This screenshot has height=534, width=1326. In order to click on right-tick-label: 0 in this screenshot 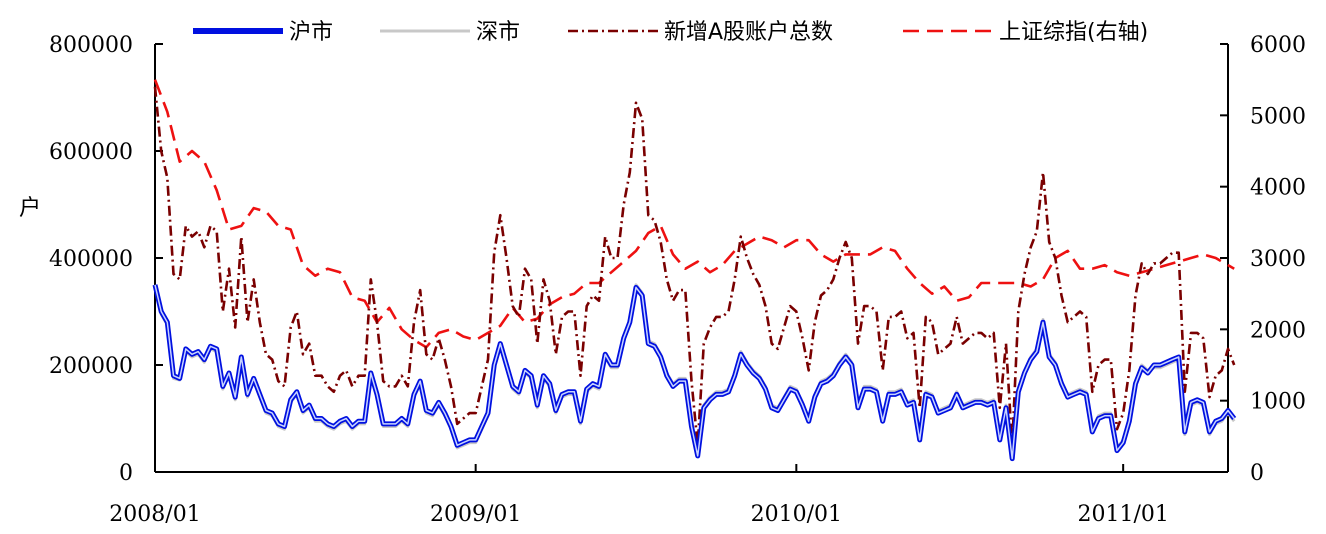, I will do `click(1257, 473)`.